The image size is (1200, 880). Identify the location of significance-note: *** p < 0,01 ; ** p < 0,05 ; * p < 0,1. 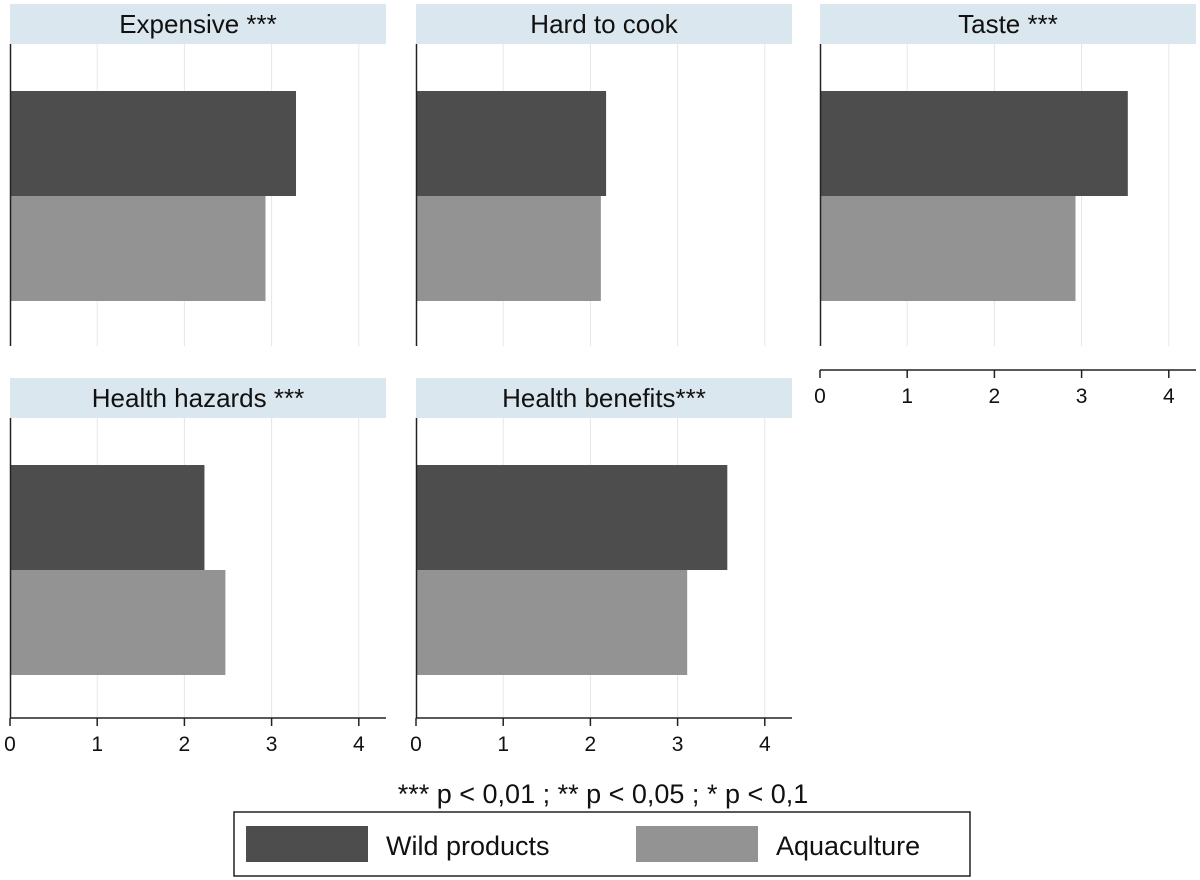
(603, 794).